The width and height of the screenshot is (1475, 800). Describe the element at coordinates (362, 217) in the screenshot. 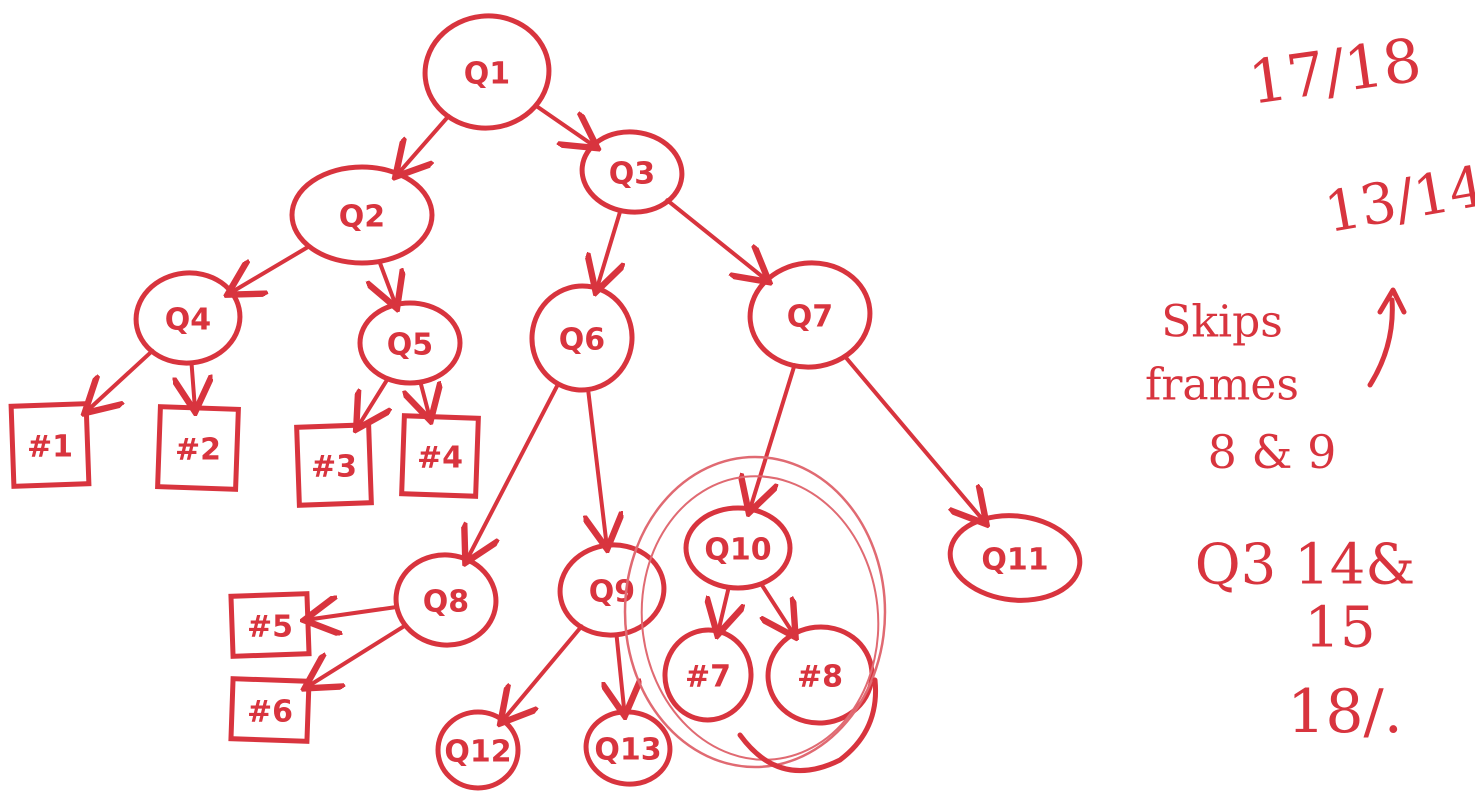

I see `node-label-q2: Q2` at that location.